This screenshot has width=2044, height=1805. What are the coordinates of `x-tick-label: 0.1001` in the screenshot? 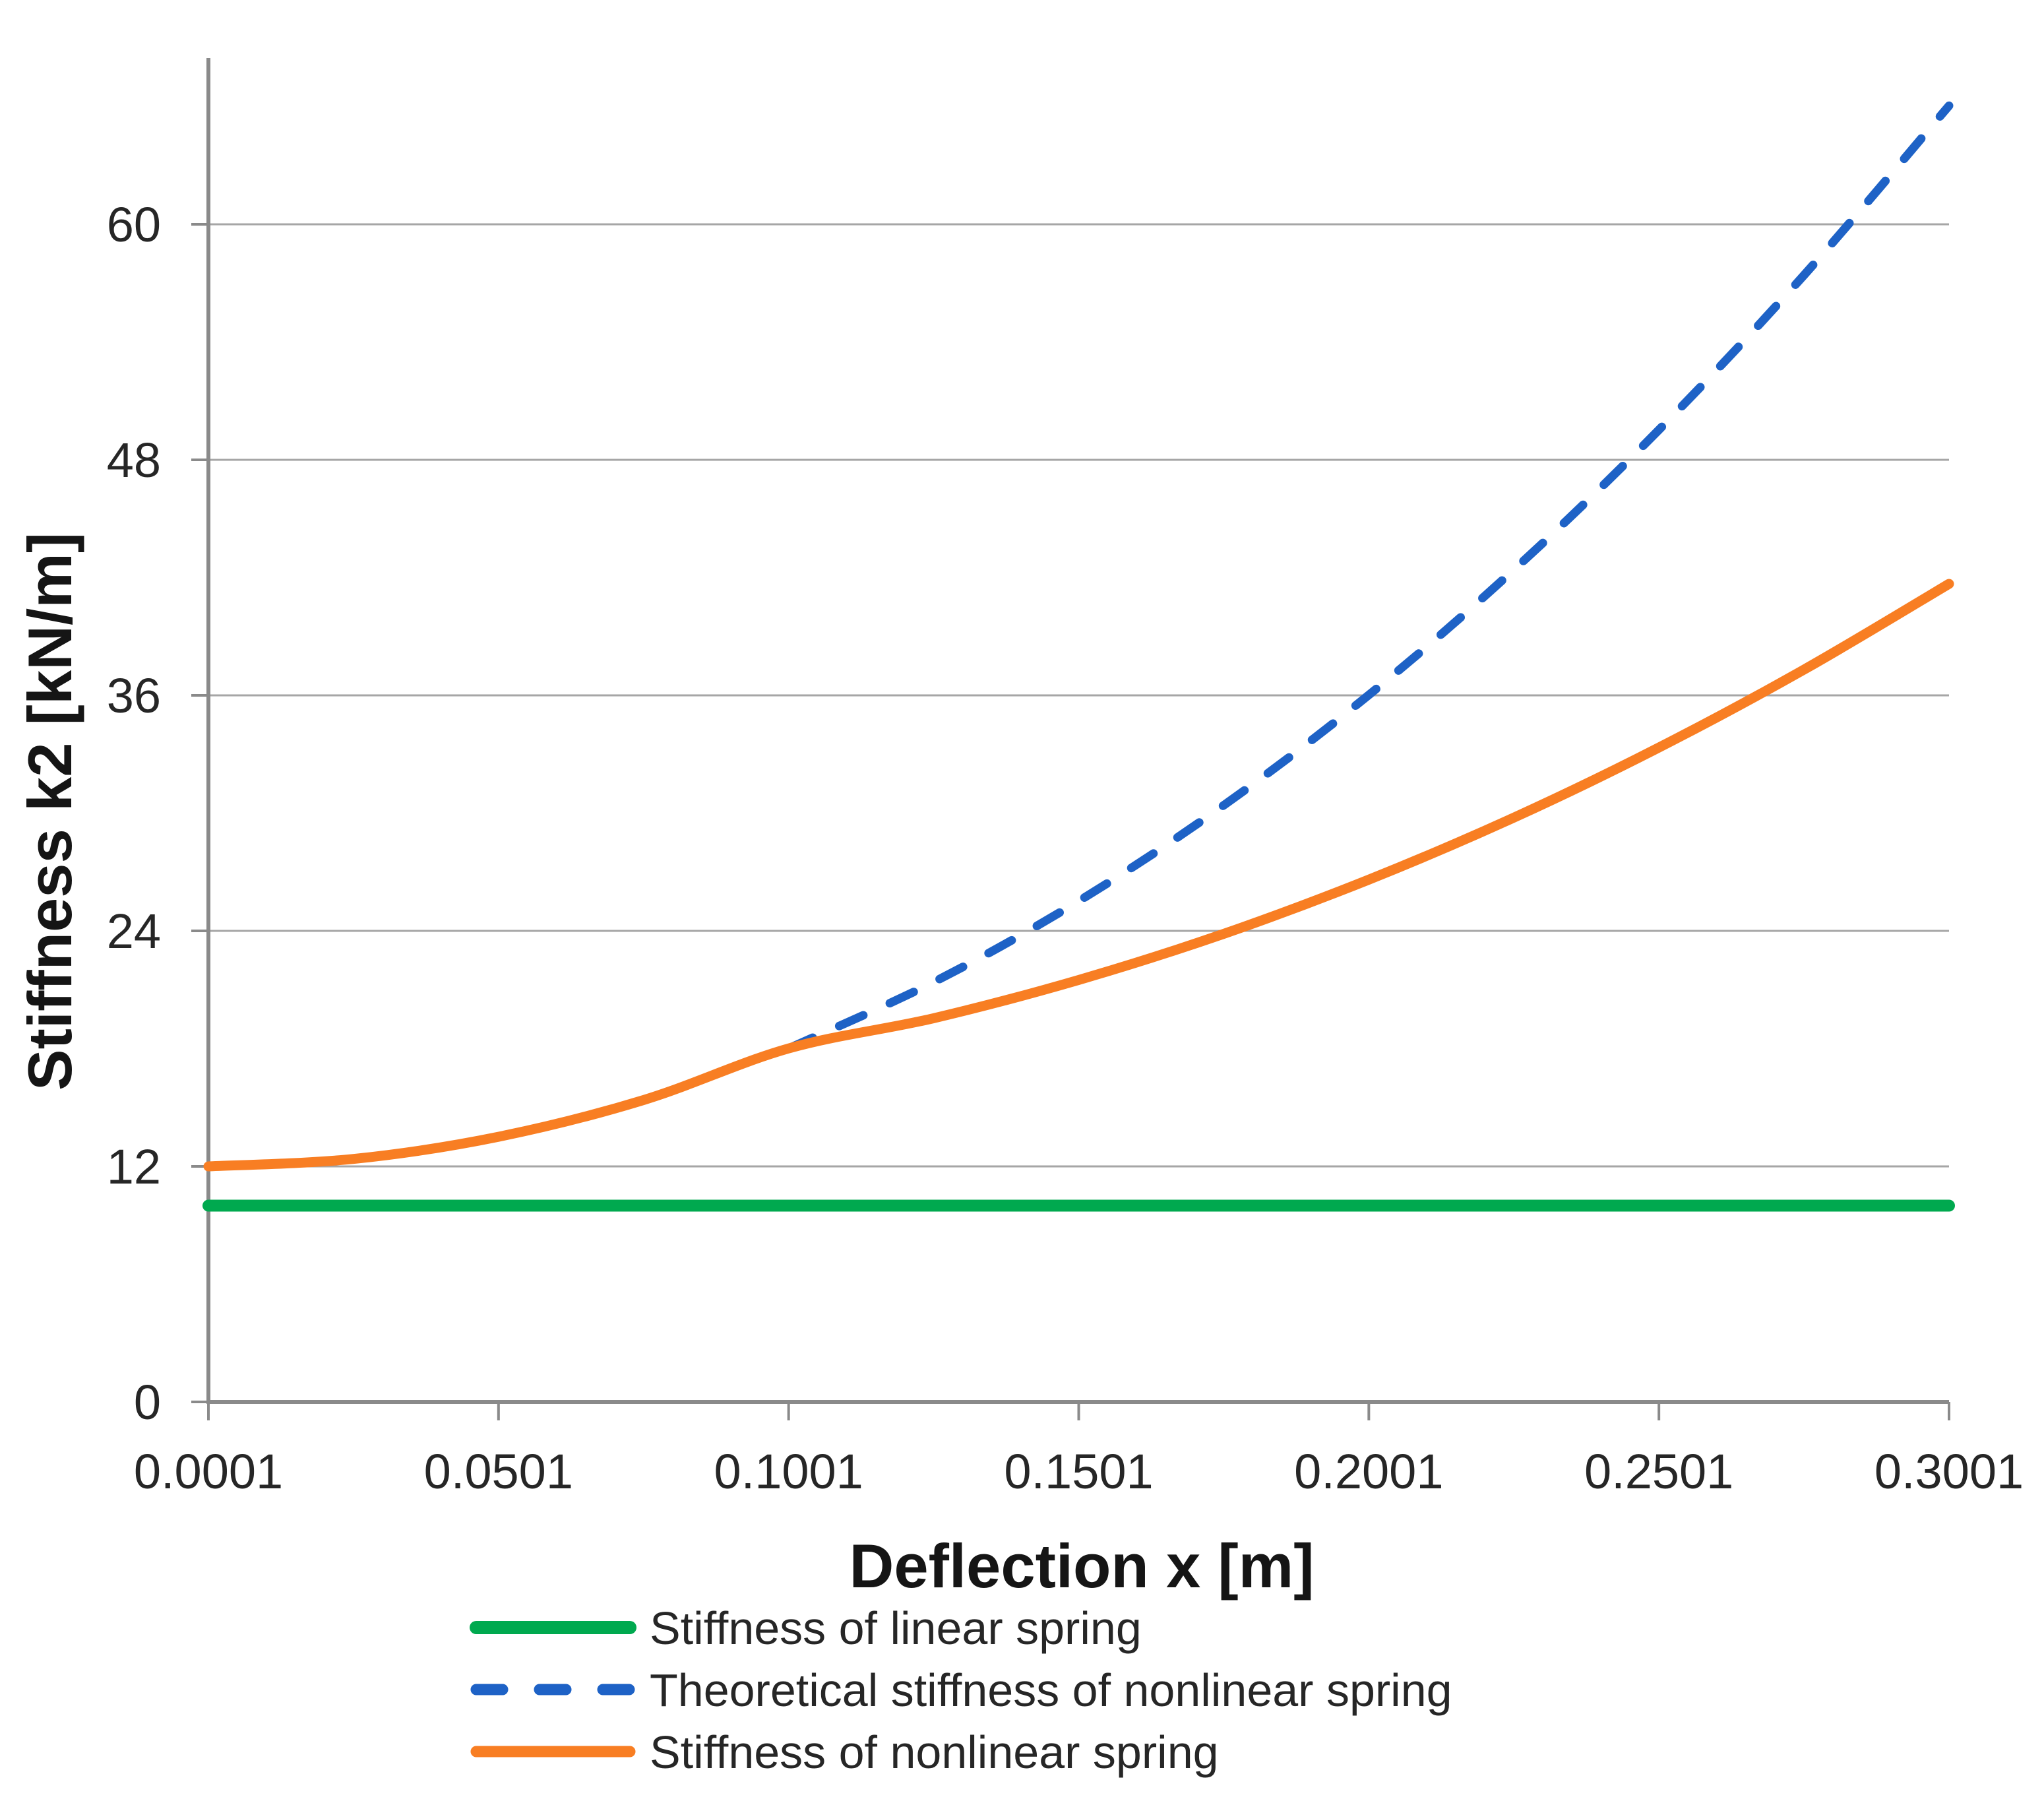 It's located at (788, 1472).